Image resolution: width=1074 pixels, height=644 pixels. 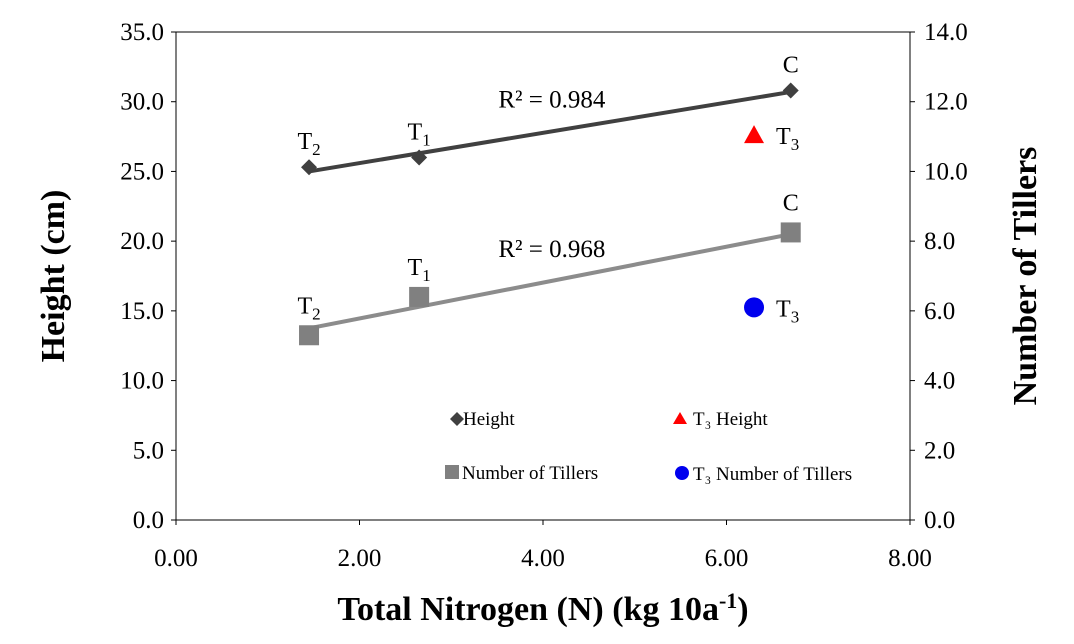 I want to click on x-tick-label: 6.00, so click(x=727, y=558).